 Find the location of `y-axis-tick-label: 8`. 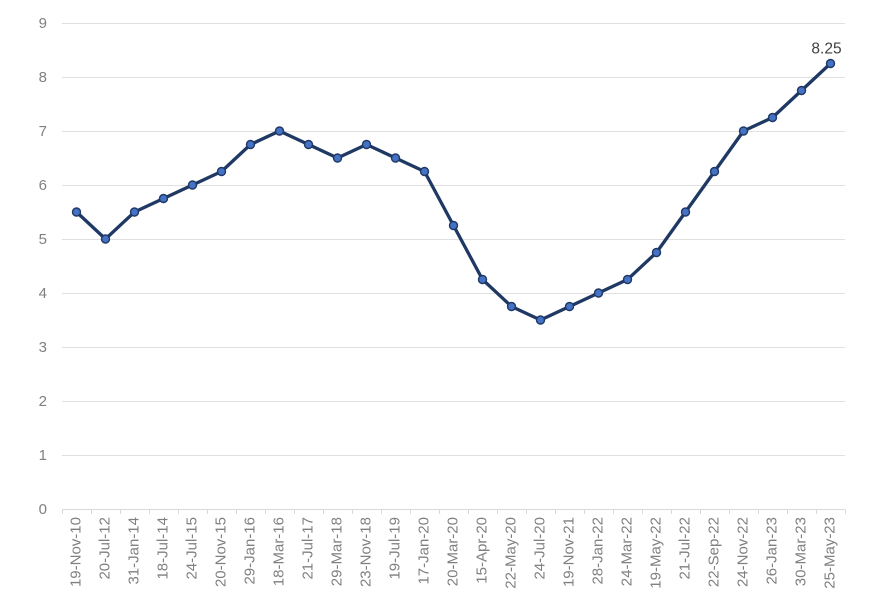

y-axis-tick-label: 8 is located at coordinates (43, 77).